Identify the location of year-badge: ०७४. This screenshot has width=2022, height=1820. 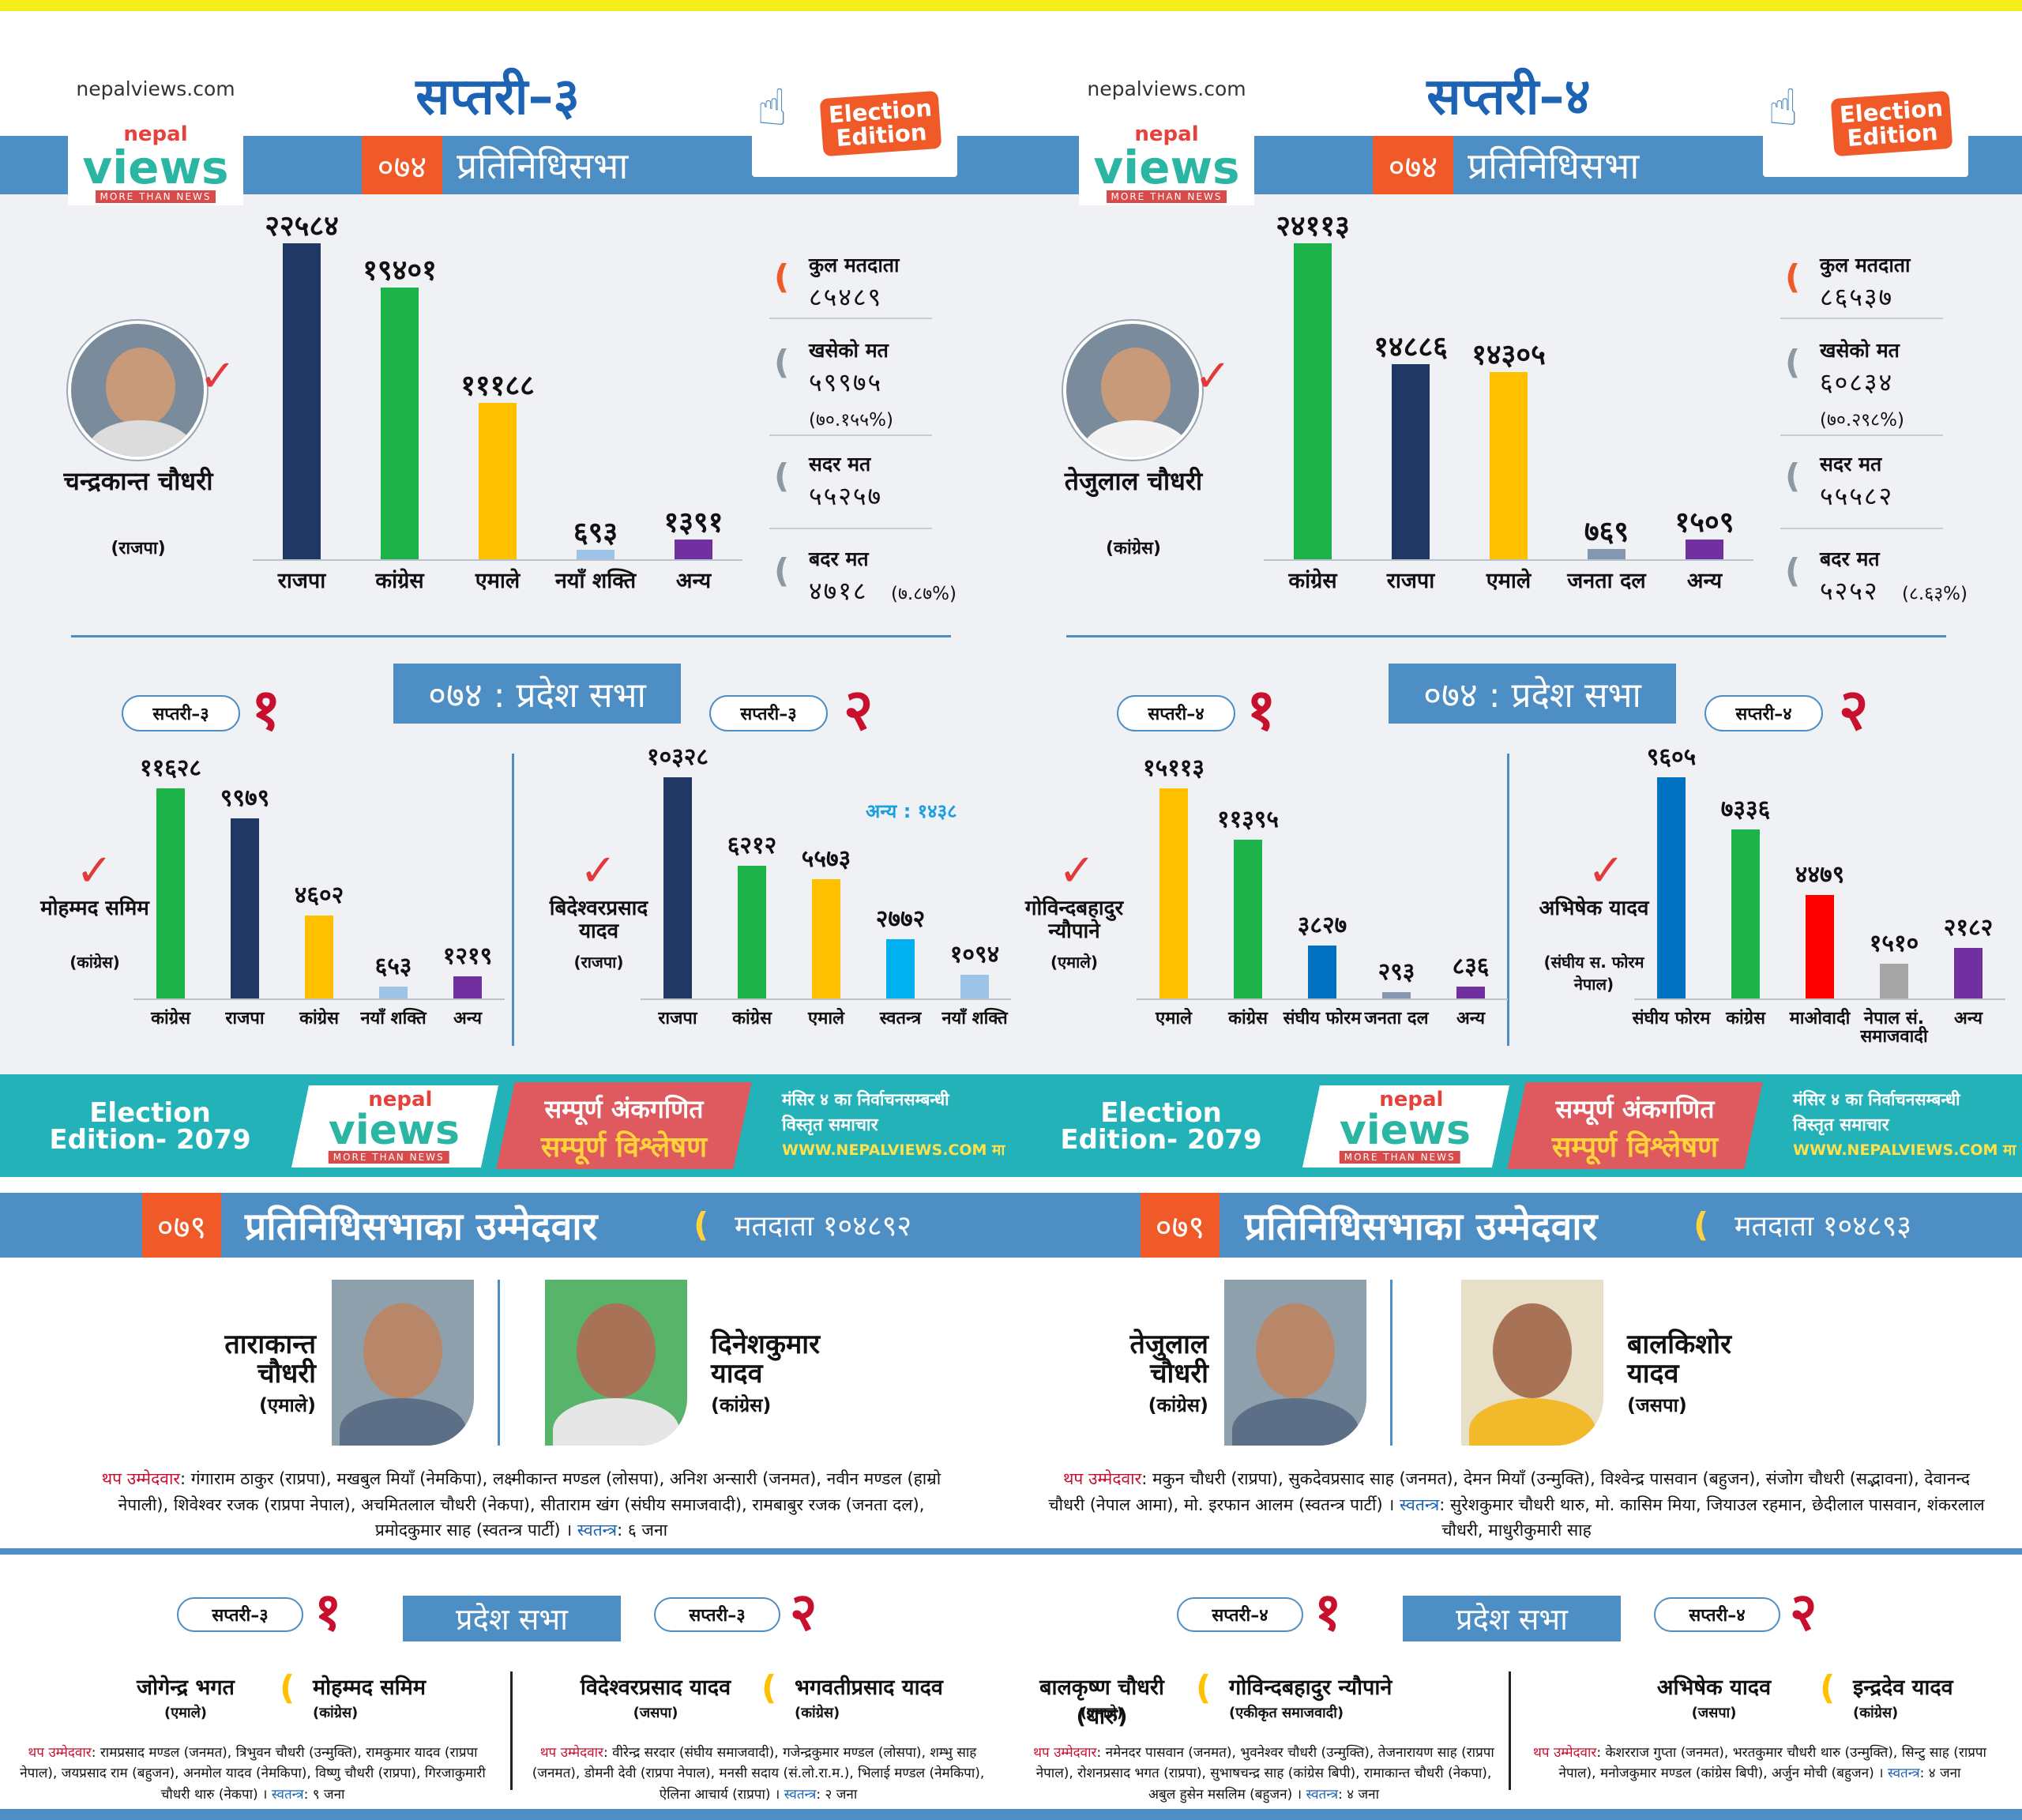
(402, 165).